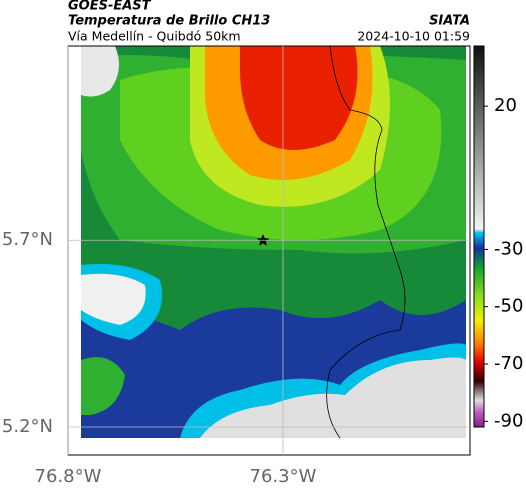 This screenshot has height=491, width=526. What do you see at coordinates (449, 21) in the screenshot?
I see `source-label: SIATA` at bounding box center [449, 21].